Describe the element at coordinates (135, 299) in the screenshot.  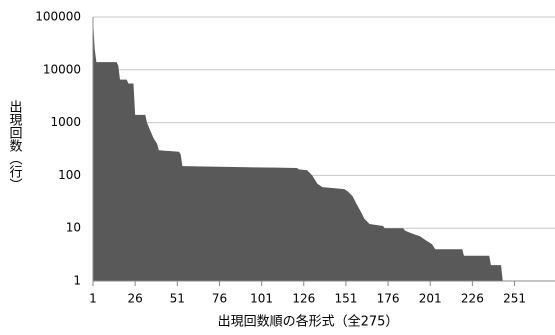
I see `x-tick-label: 26` at that location.